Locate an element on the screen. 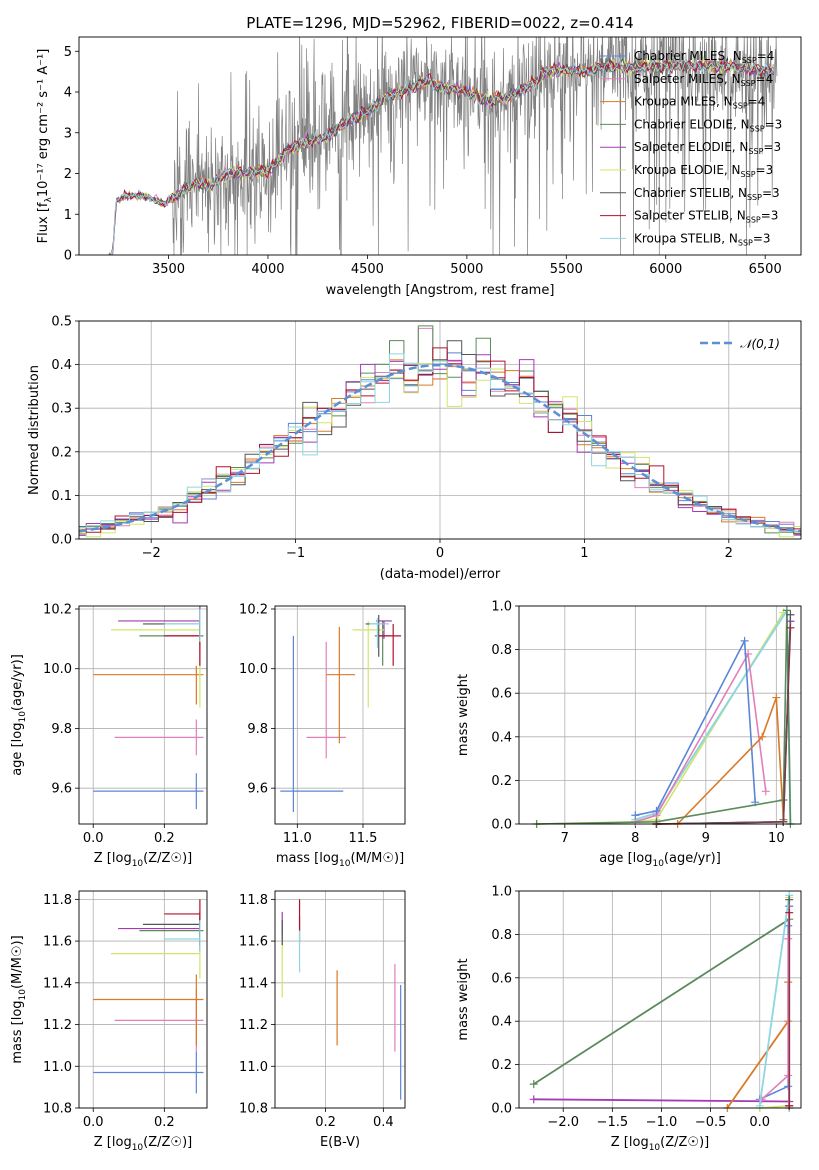 This screenshot has width=819, height=1170. x-tick-label: 0 is located at coordinates (440, 553).